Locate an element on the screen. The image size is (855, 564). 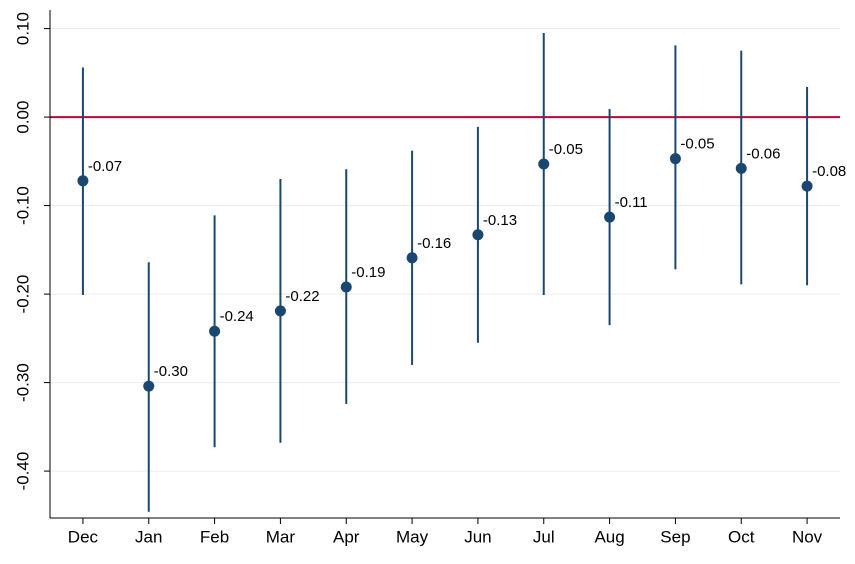
x-tick-label: Mar is located at coordinates (281, 536).